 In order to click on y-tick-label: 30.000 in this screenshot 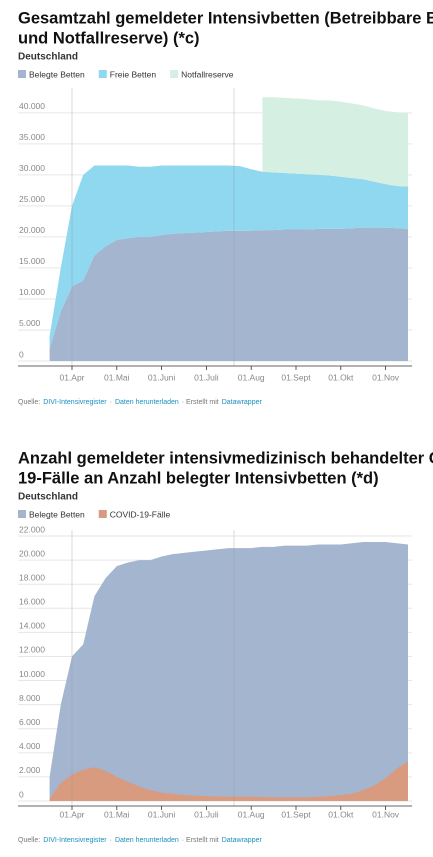, I will do `click(32, 168)`.